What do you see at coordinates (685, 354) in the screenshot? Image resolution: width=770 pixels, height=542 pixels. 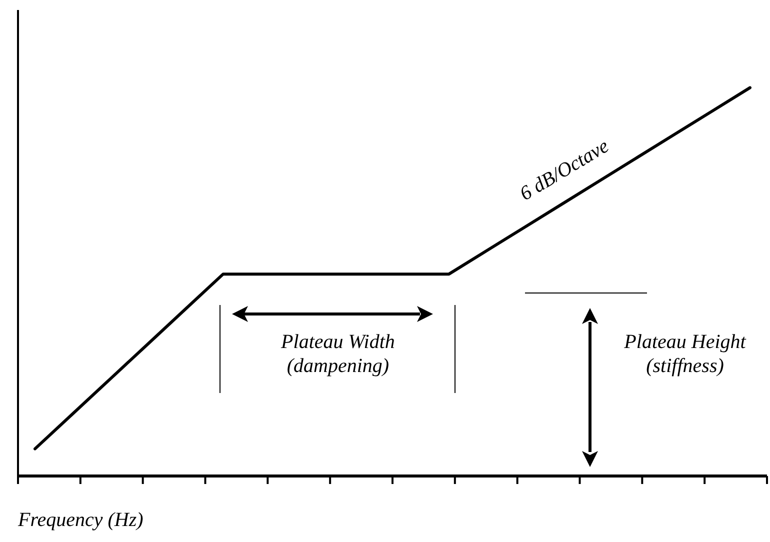 I see `annotation: Plateau Height (stiffness)` at bounding box center [685, 354].